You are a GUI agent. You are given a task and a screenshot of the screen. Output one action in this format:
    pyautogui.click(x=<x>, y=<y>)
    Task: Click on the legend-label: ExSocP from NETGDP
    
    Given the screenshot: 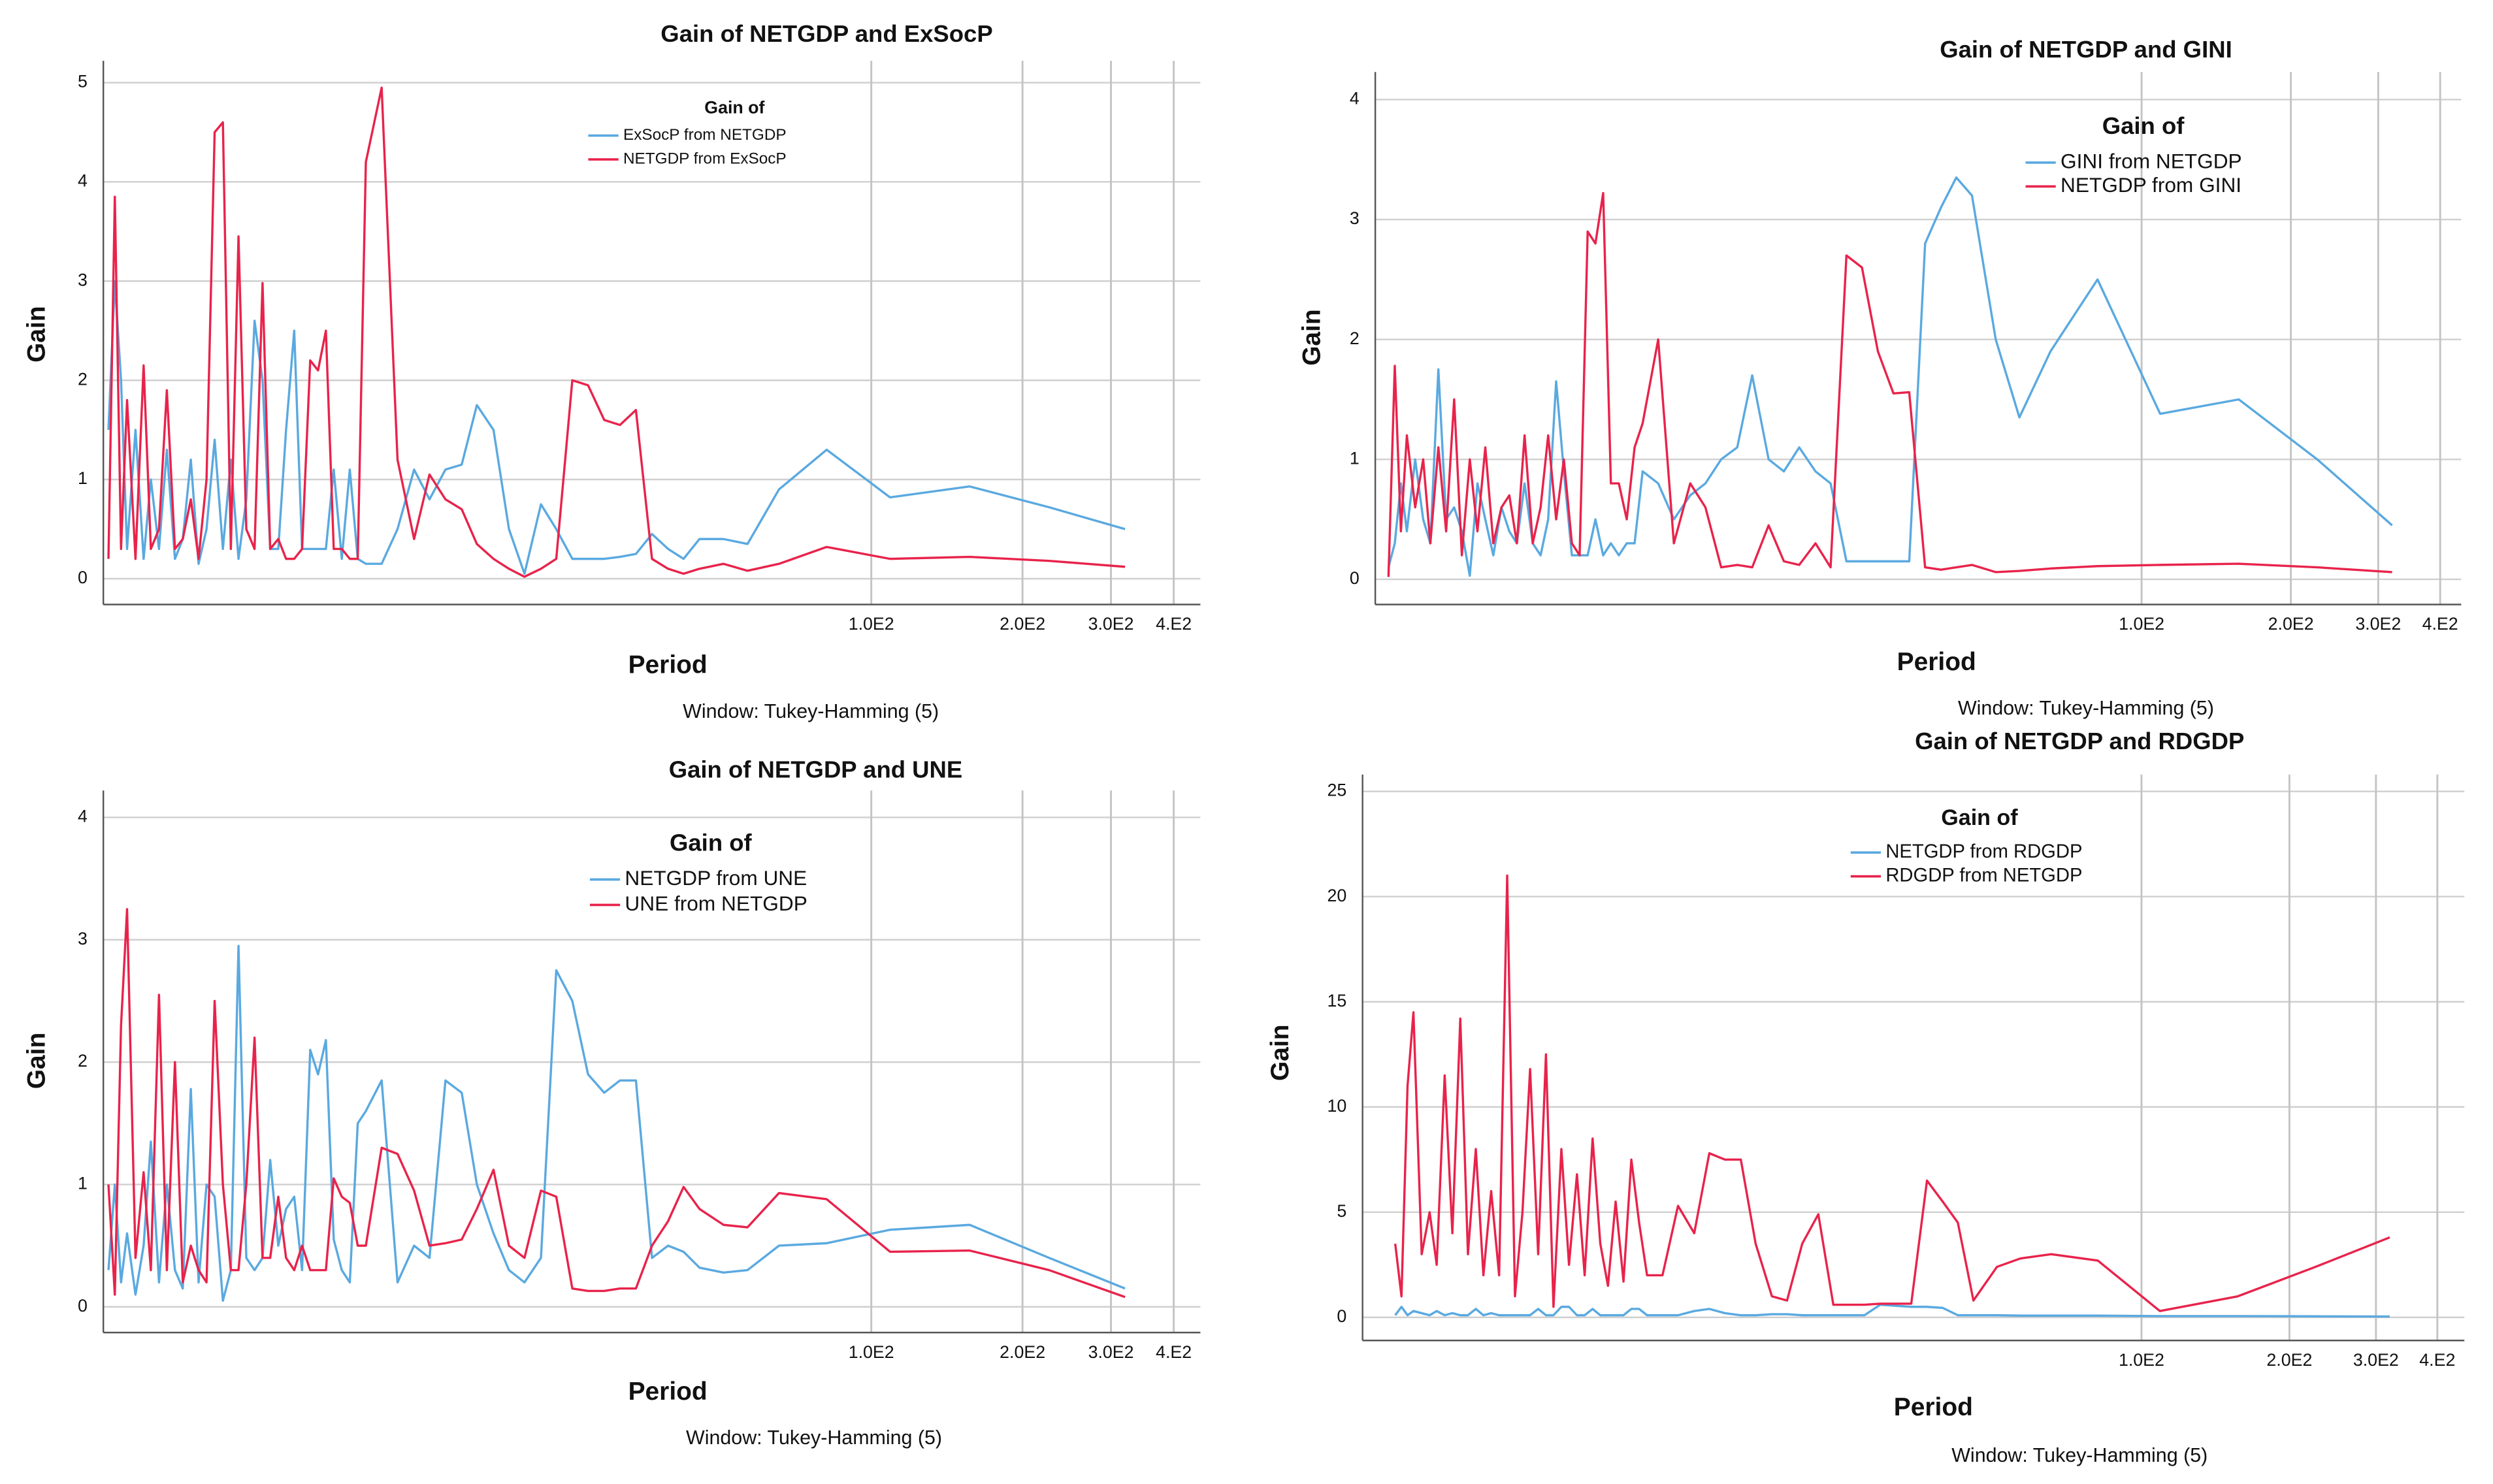 What is the action you would take?
    pyautogui.click(x=705, y=135)
    